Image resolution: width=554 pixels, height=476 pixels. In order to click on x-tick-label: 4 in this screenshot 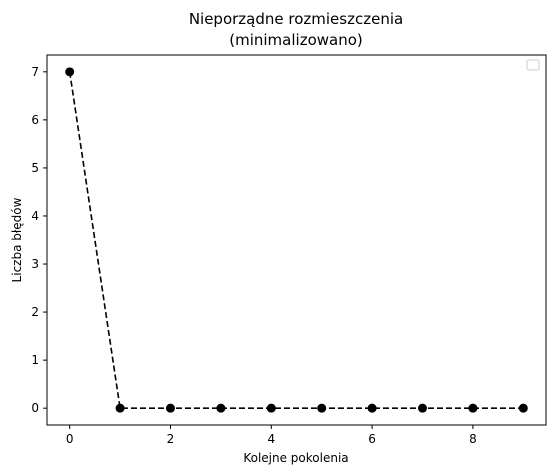, I will do `click(271, 439)`.